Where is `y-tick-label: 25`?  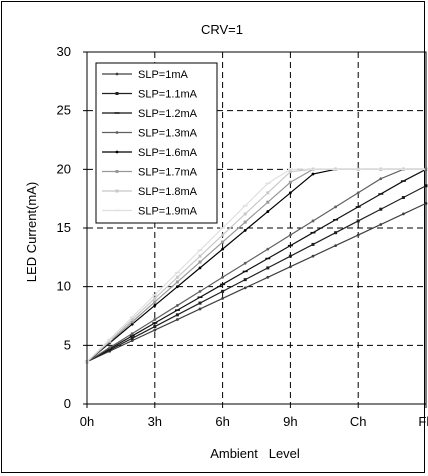 y-tick-label: 25 is located at coordinates (64, 110).